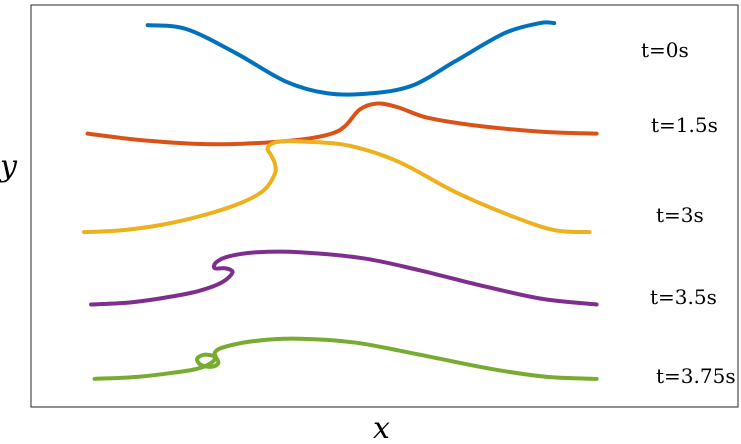 Image resolution: width=741 pixels, height=444 pixels. I want to click on x-axis-label: x, so click(381, 427).